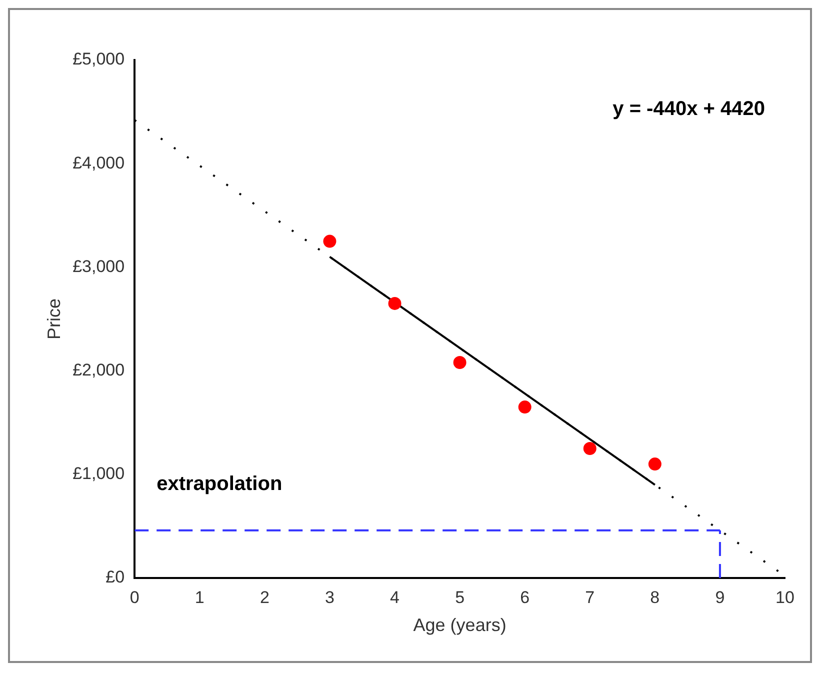 Image resolution: width=822 pixels, height=673 pixels. What do you see at coordinates (54, 319) in the screenshot?
I see `y-axis-title: Price` at bounding box center [54, 319].